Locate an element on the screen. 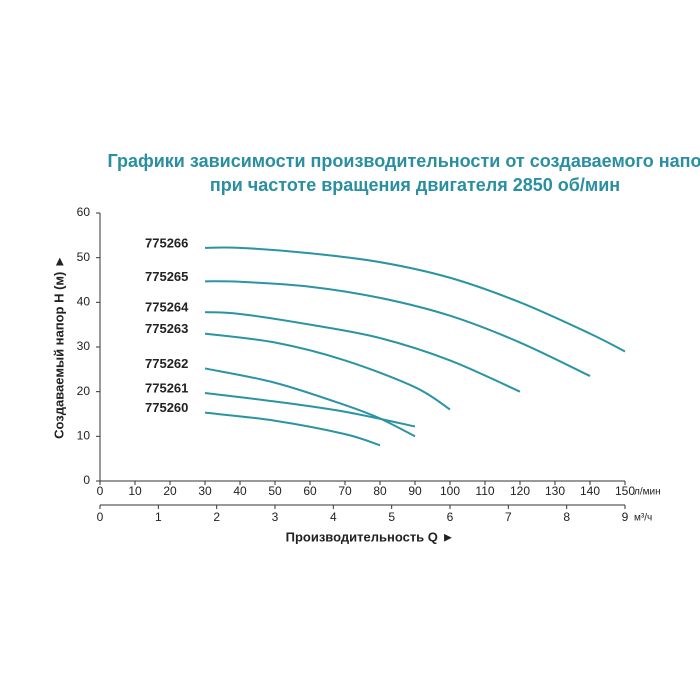 This screenshot has width=700, height=700. x-tick-label: 60 is located at coordinates (310, 491).